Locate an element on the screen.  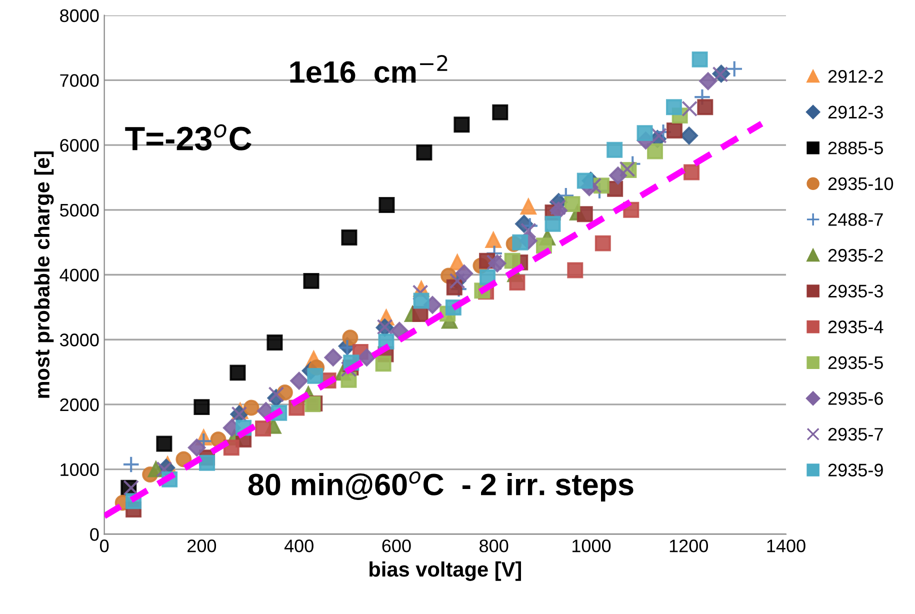
legend-label: 2935-4 is located at coordinates (856, 327).